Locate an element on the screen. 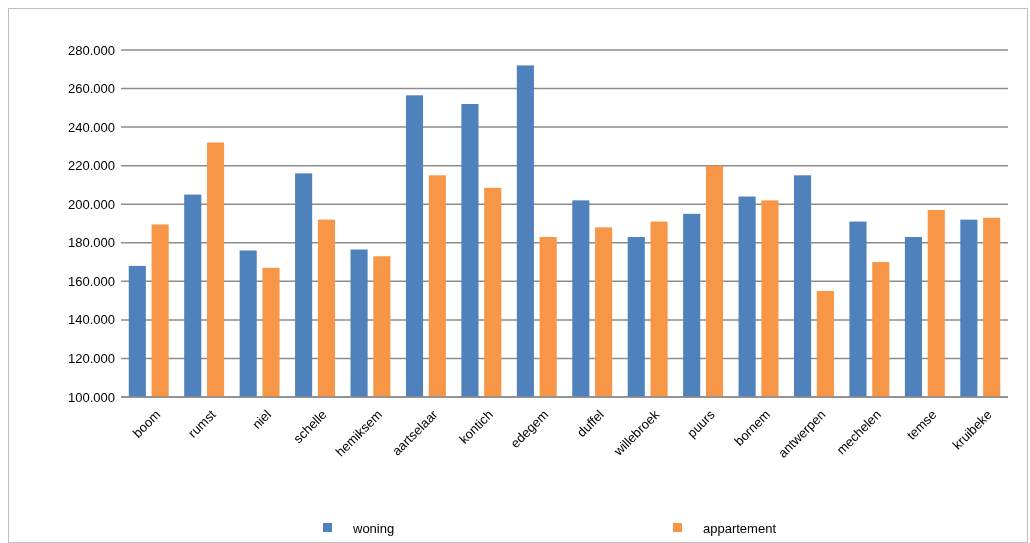  legend-label: appartement is located at coordinates (740, 528).